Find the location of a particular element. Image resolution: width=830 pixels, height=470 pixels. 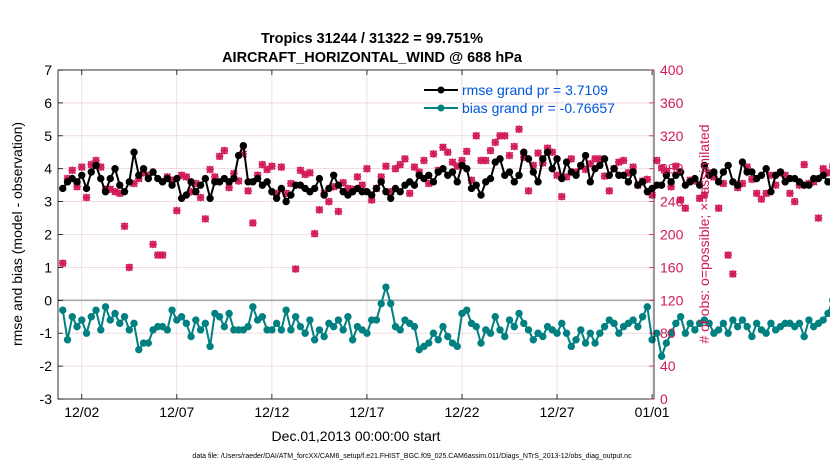

left-y-axis-label: rmse and bias (model - observation) is located at coordinates (17, 234).